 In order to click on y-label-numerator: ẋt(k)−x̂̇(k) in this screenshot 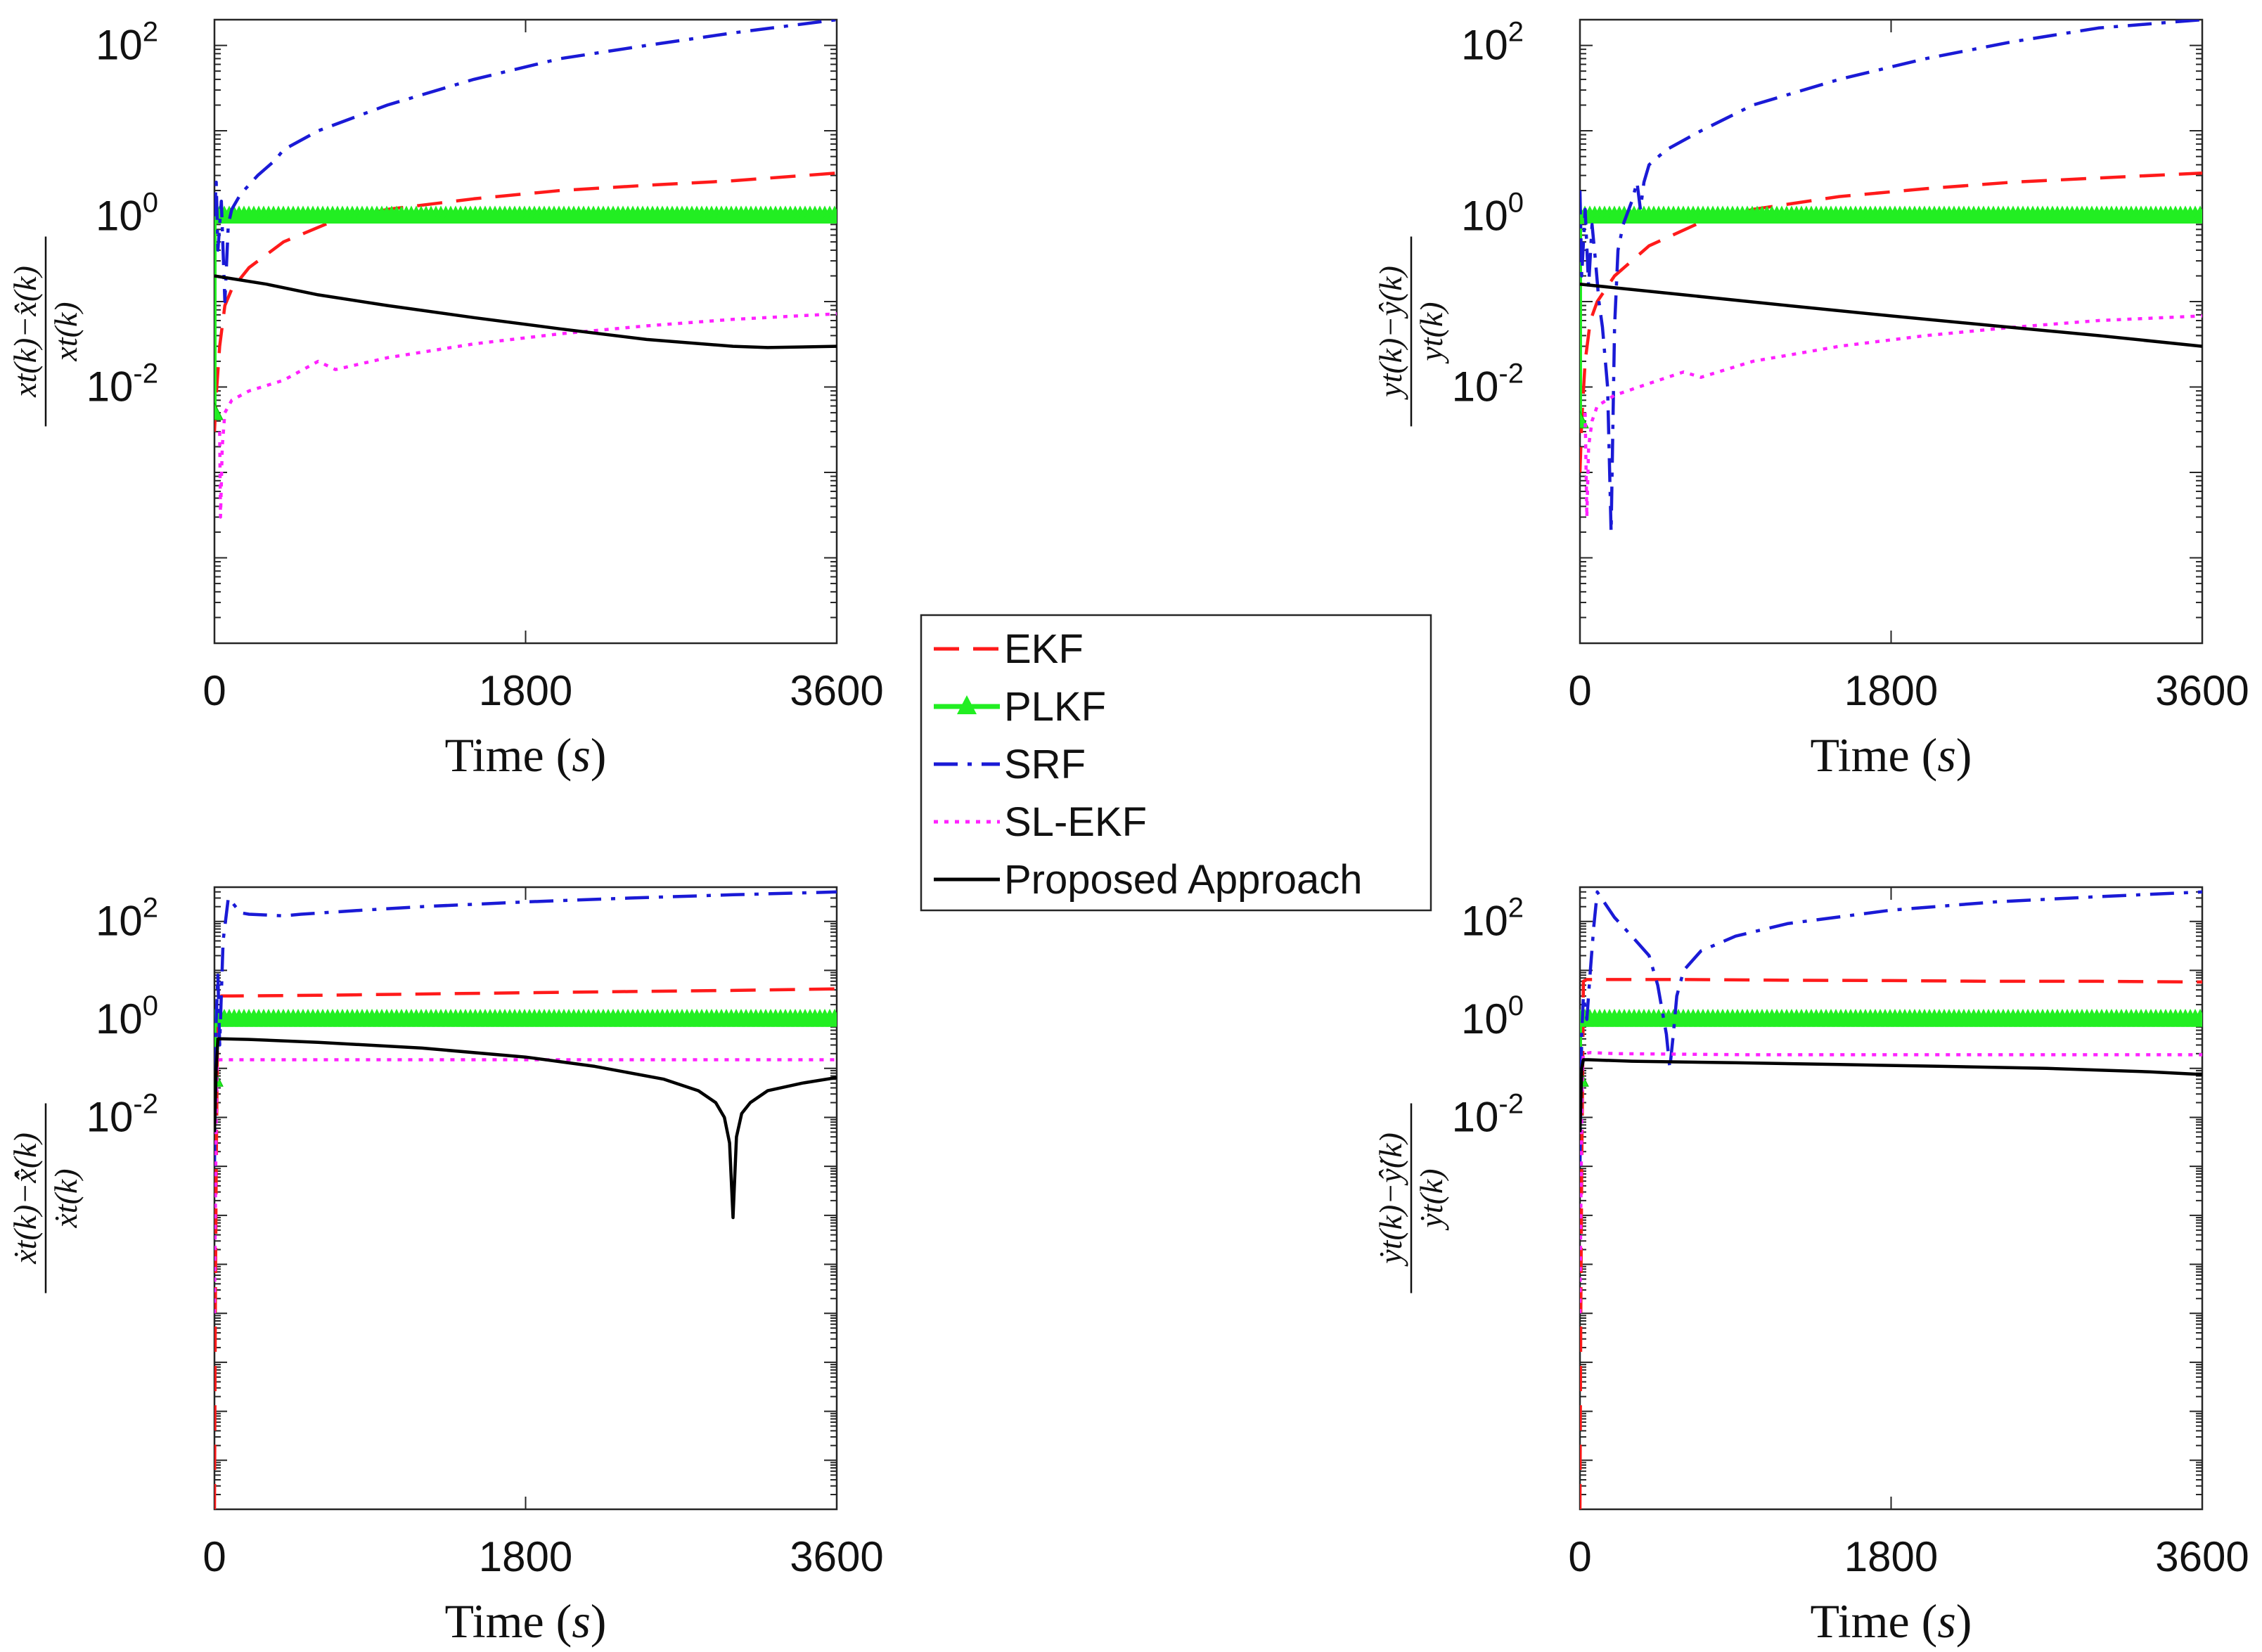, I will do `click(25, 1198)`.